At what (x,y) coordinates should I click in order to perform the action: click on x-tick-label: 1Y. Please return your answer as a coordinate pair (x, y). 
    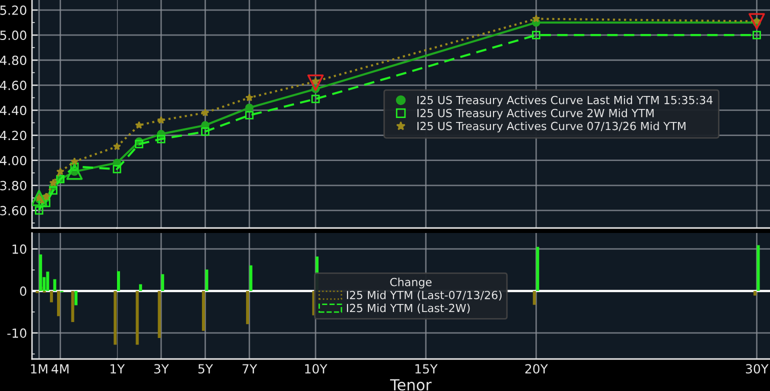
    Looking at the image, I should click on (117, 369).